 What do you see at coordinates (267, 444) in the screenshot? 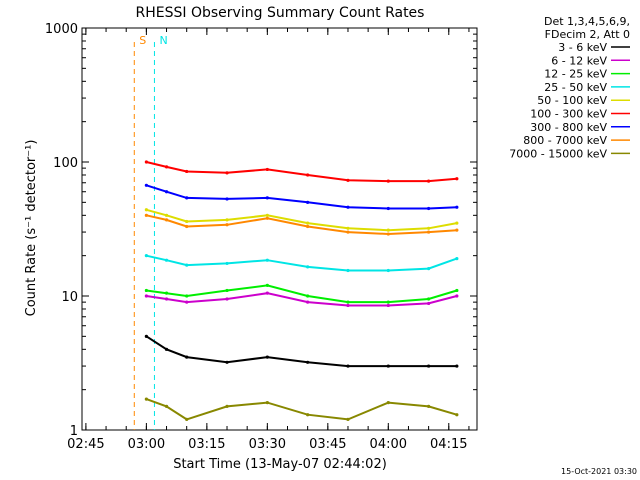
I see `x-tick-label: 03:30` at bounding box center [267, 444].